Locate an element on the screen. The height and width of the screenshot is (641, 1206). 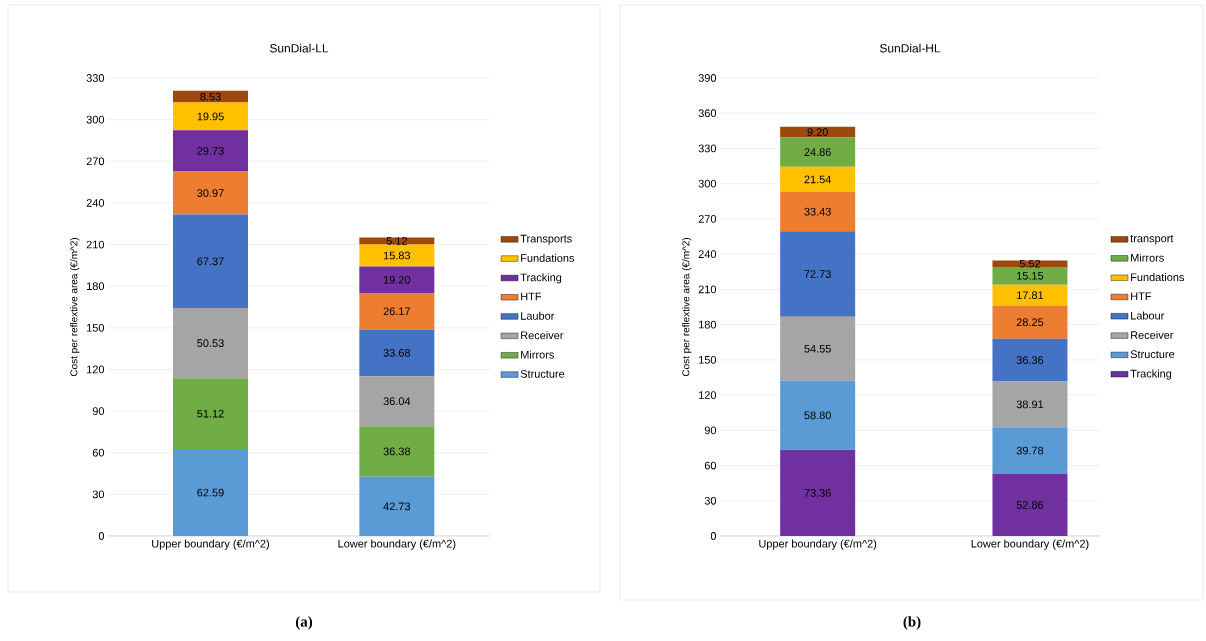
data-label: 72.73 is located at coordinates (817, 274).